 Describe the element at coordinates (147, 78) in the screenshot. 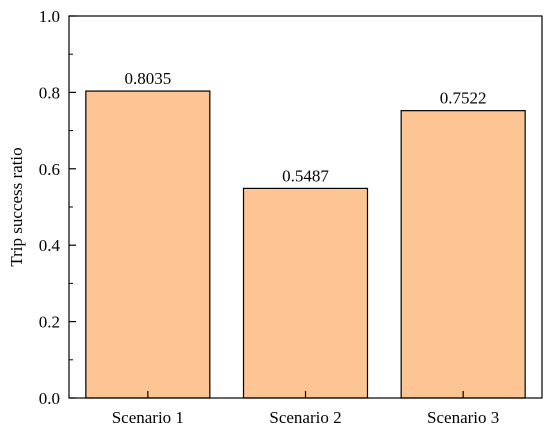

I see `bar-value-label: 0.8035` at that location.